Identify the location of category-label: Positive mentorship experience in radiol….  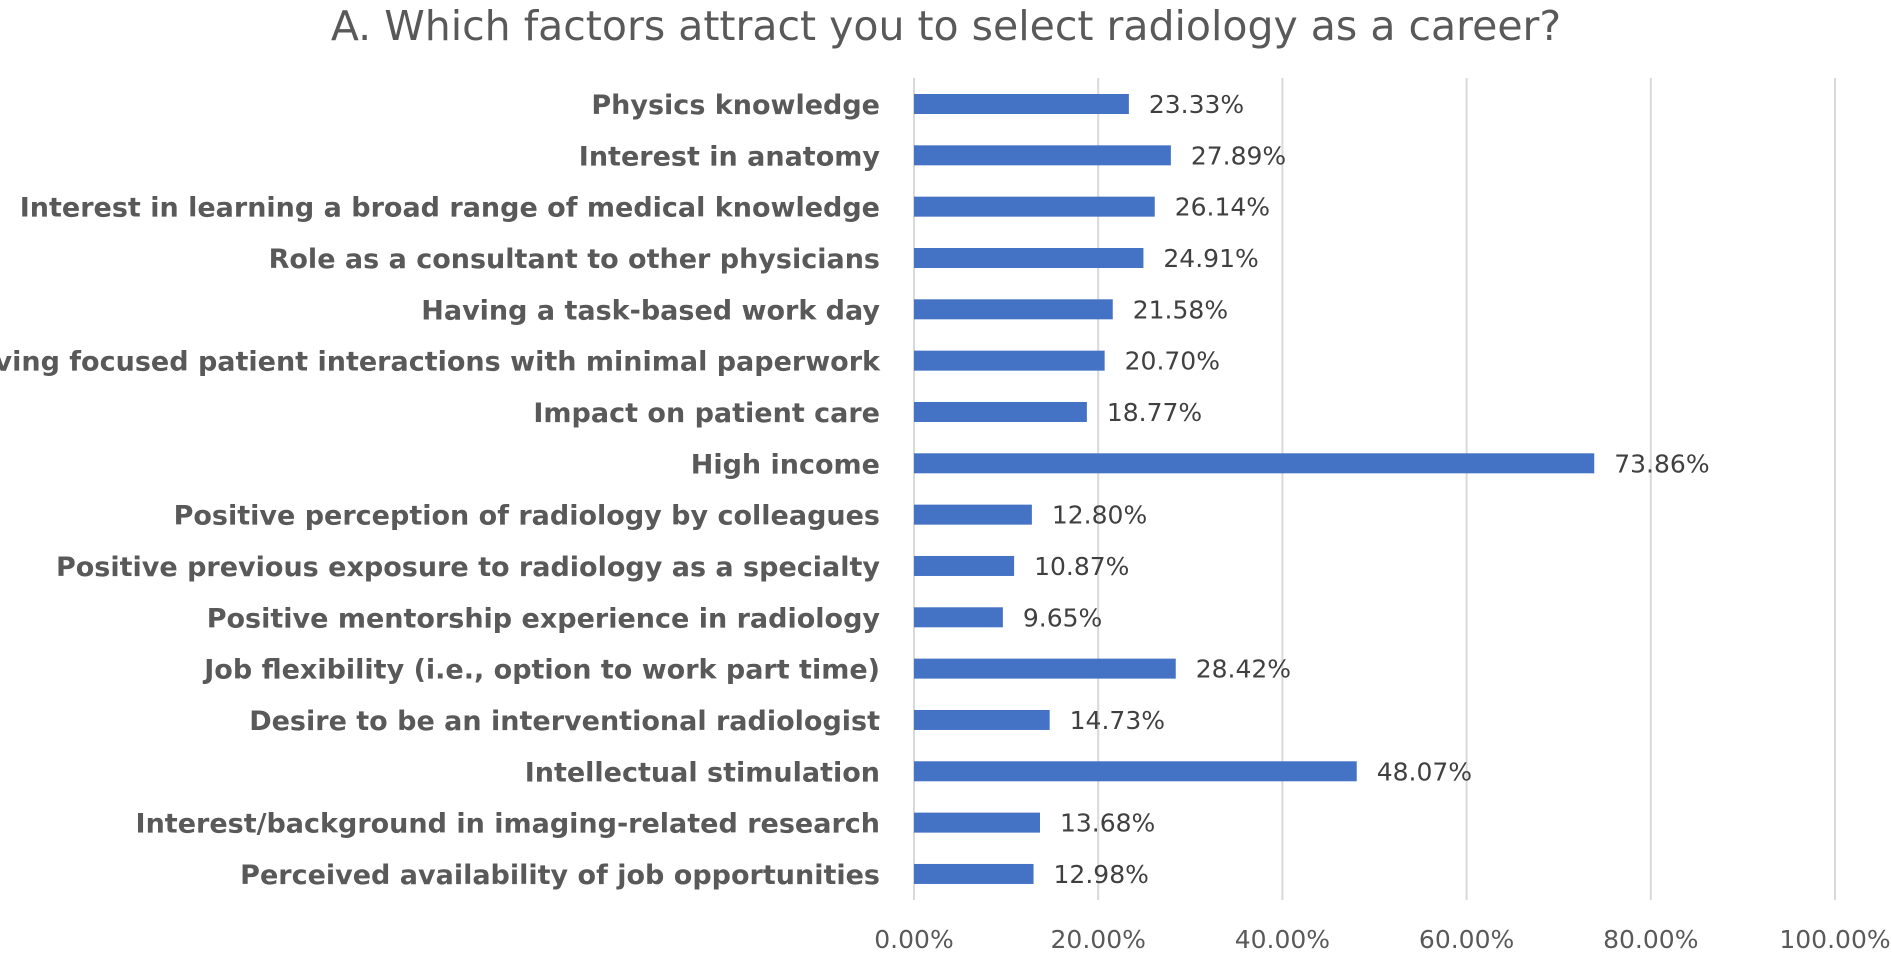
(544, 618).